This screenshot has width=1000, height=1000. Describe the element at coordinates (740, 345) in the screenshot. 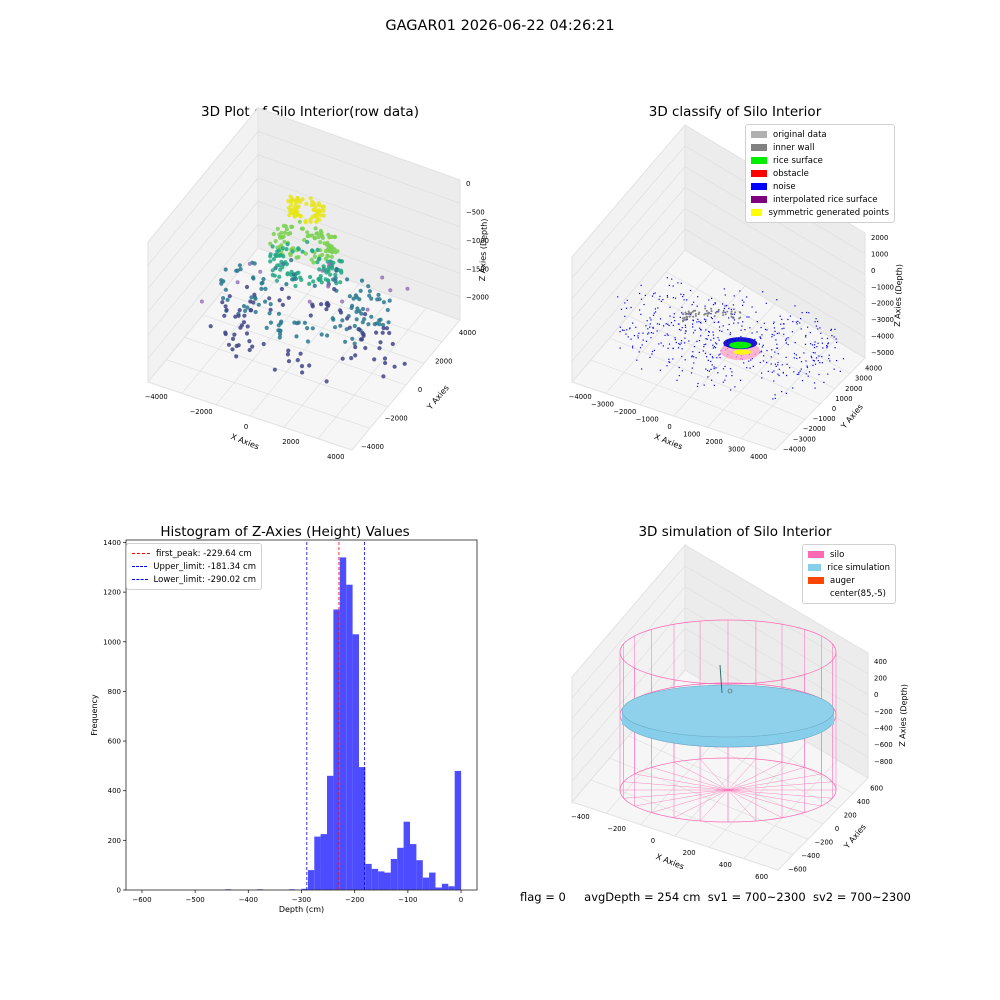

I see `rice-surface` at that location.